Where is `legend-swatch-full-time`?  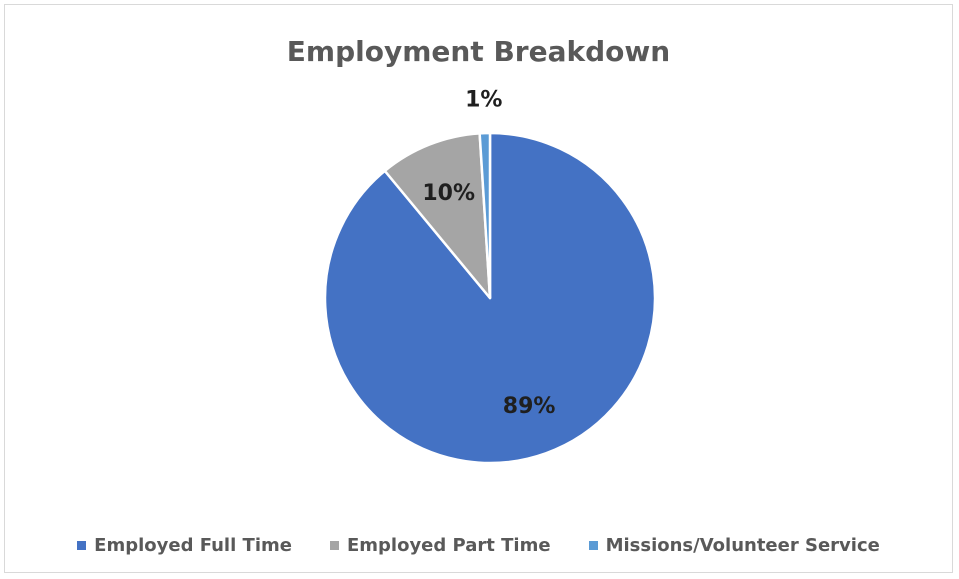
legend-swatch-full-time is located at coordinates (82, 545).